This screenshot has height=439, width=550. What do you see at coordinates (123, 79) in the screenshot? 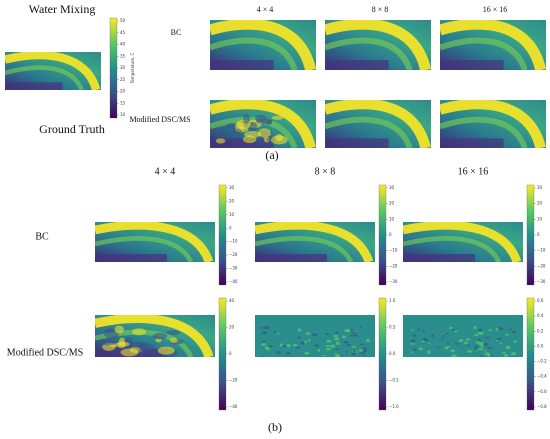
I see `colorbar-tick-label: 25` at bounding box center [123, 79].